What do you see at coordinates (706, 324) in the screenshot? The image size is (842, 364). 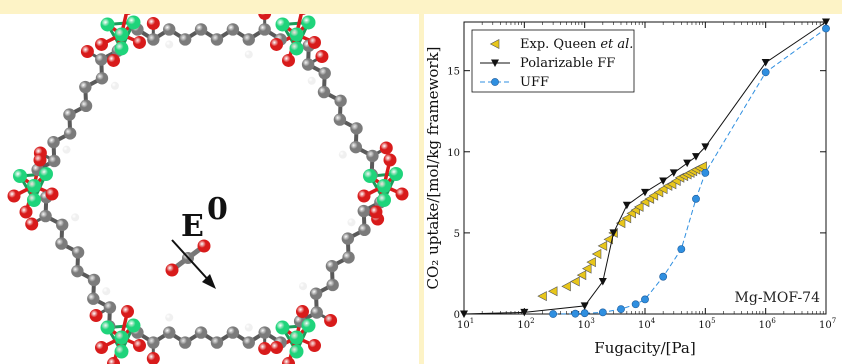 I see `x-tick-label: 10⁵` at bounding box center [706, 324].